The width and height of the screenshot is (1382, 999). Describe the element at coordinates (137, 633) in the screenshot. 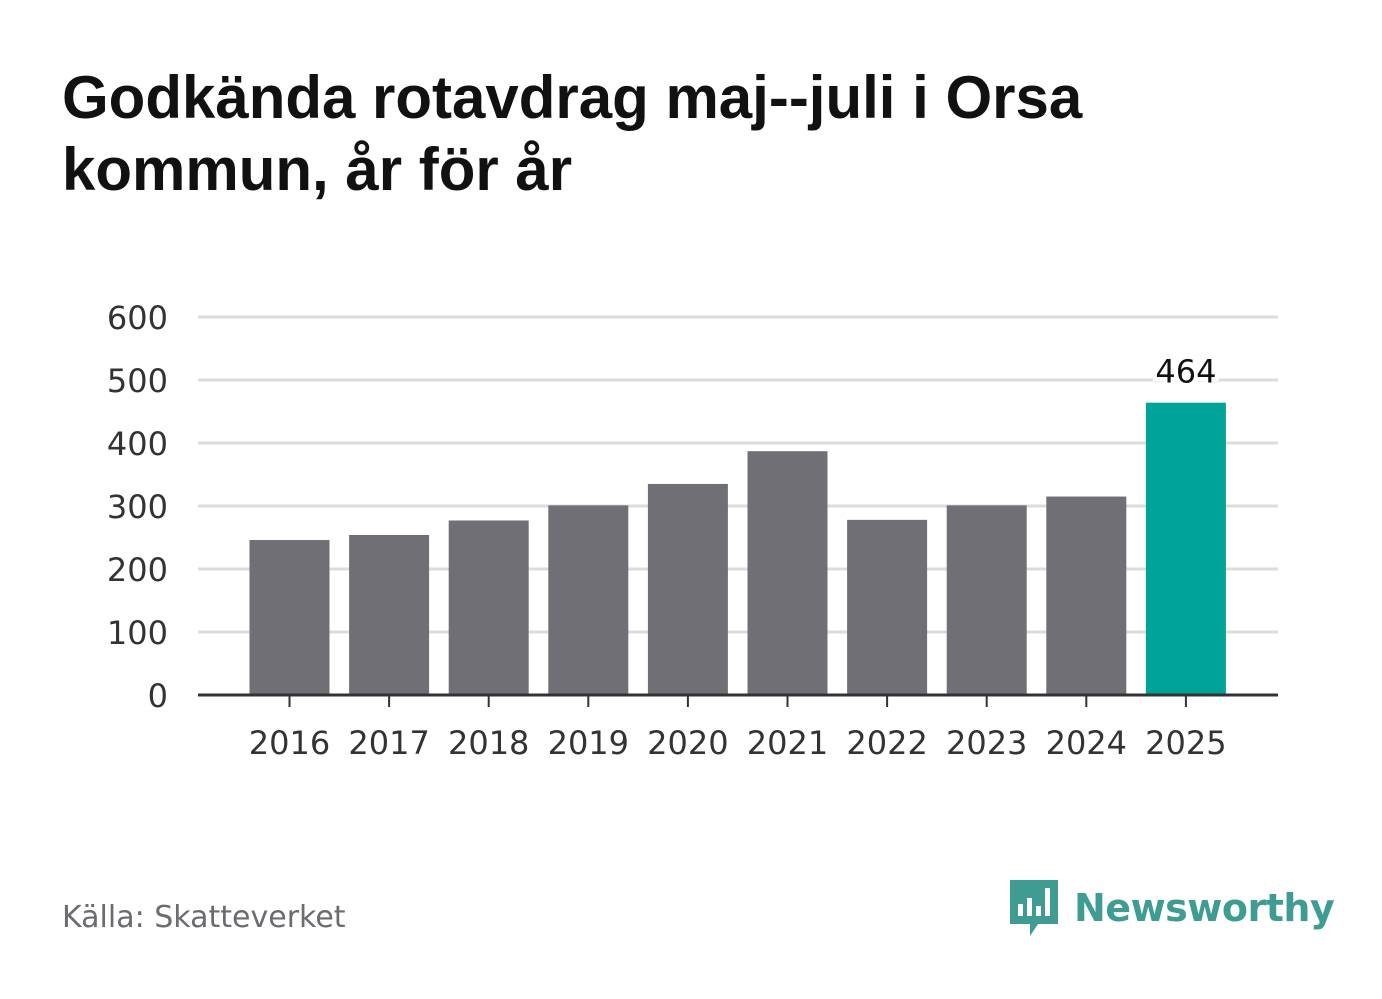

I see `y-tick-label: 100` at that location.